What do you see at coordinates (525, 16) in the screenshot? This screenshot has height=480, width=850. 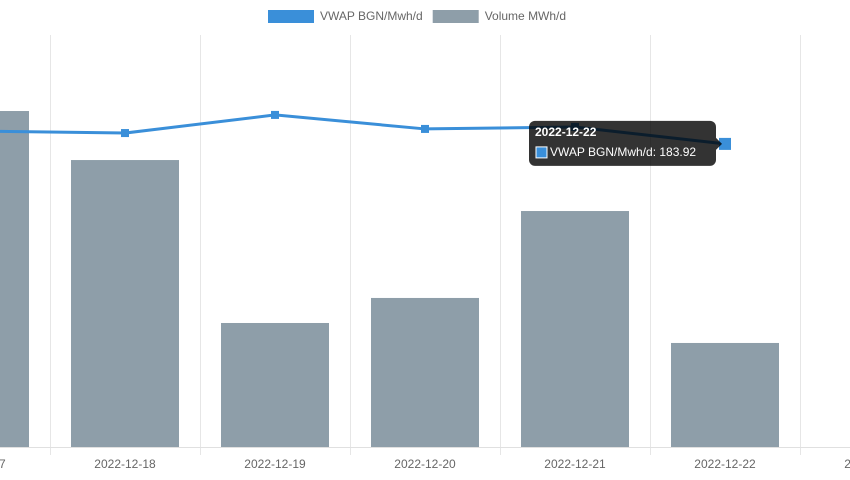 I see `legend-label: Volume MWh/d` at bounding box center [525, 16].